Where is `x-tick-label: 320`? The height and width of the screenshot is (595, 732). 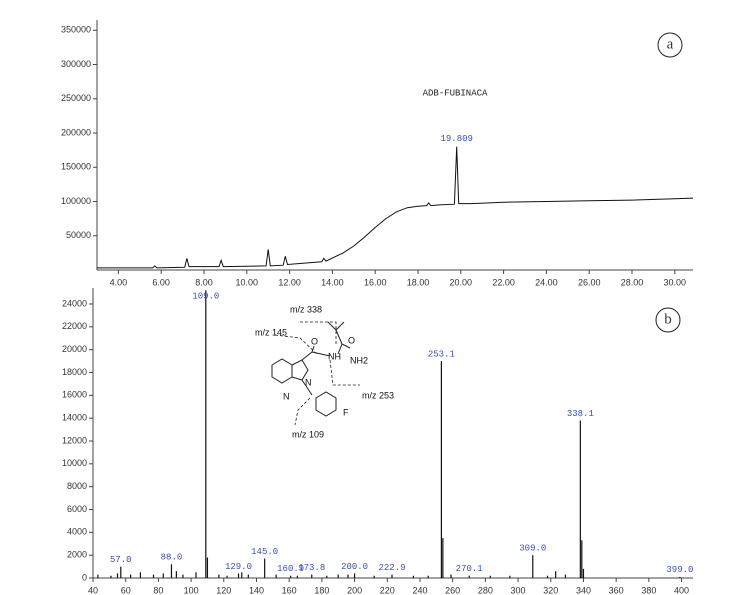
x-tick-label: 320 is located at coordinates (550, 590).